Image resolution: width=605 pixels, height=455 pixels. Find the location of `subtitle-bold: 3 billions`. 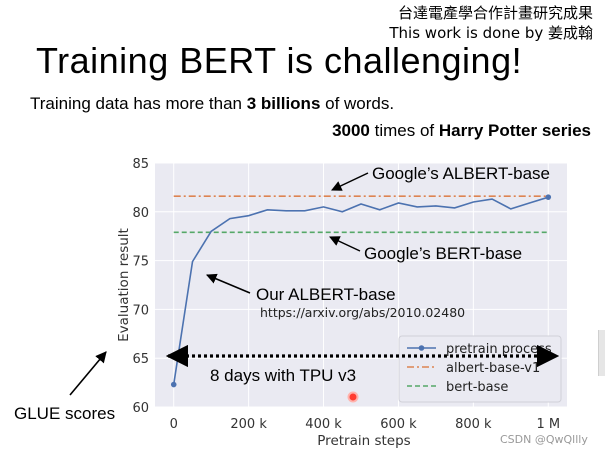

subtitle-bold: 3 billions is located at coordinates (283, 103).